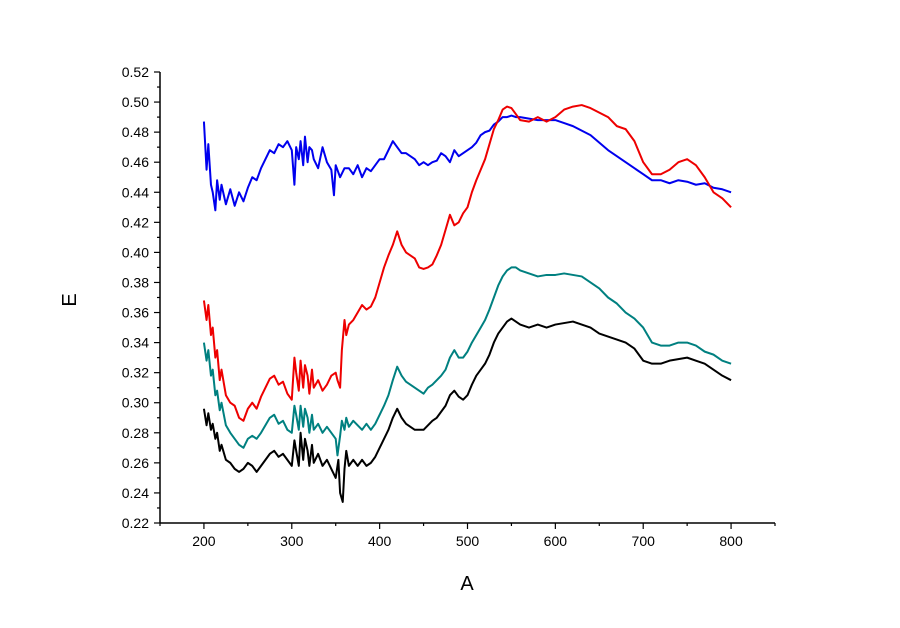  Describe the element at coordinates (135, 493) in the screenshot. I see `y-tick-label: 0.24` at that location.